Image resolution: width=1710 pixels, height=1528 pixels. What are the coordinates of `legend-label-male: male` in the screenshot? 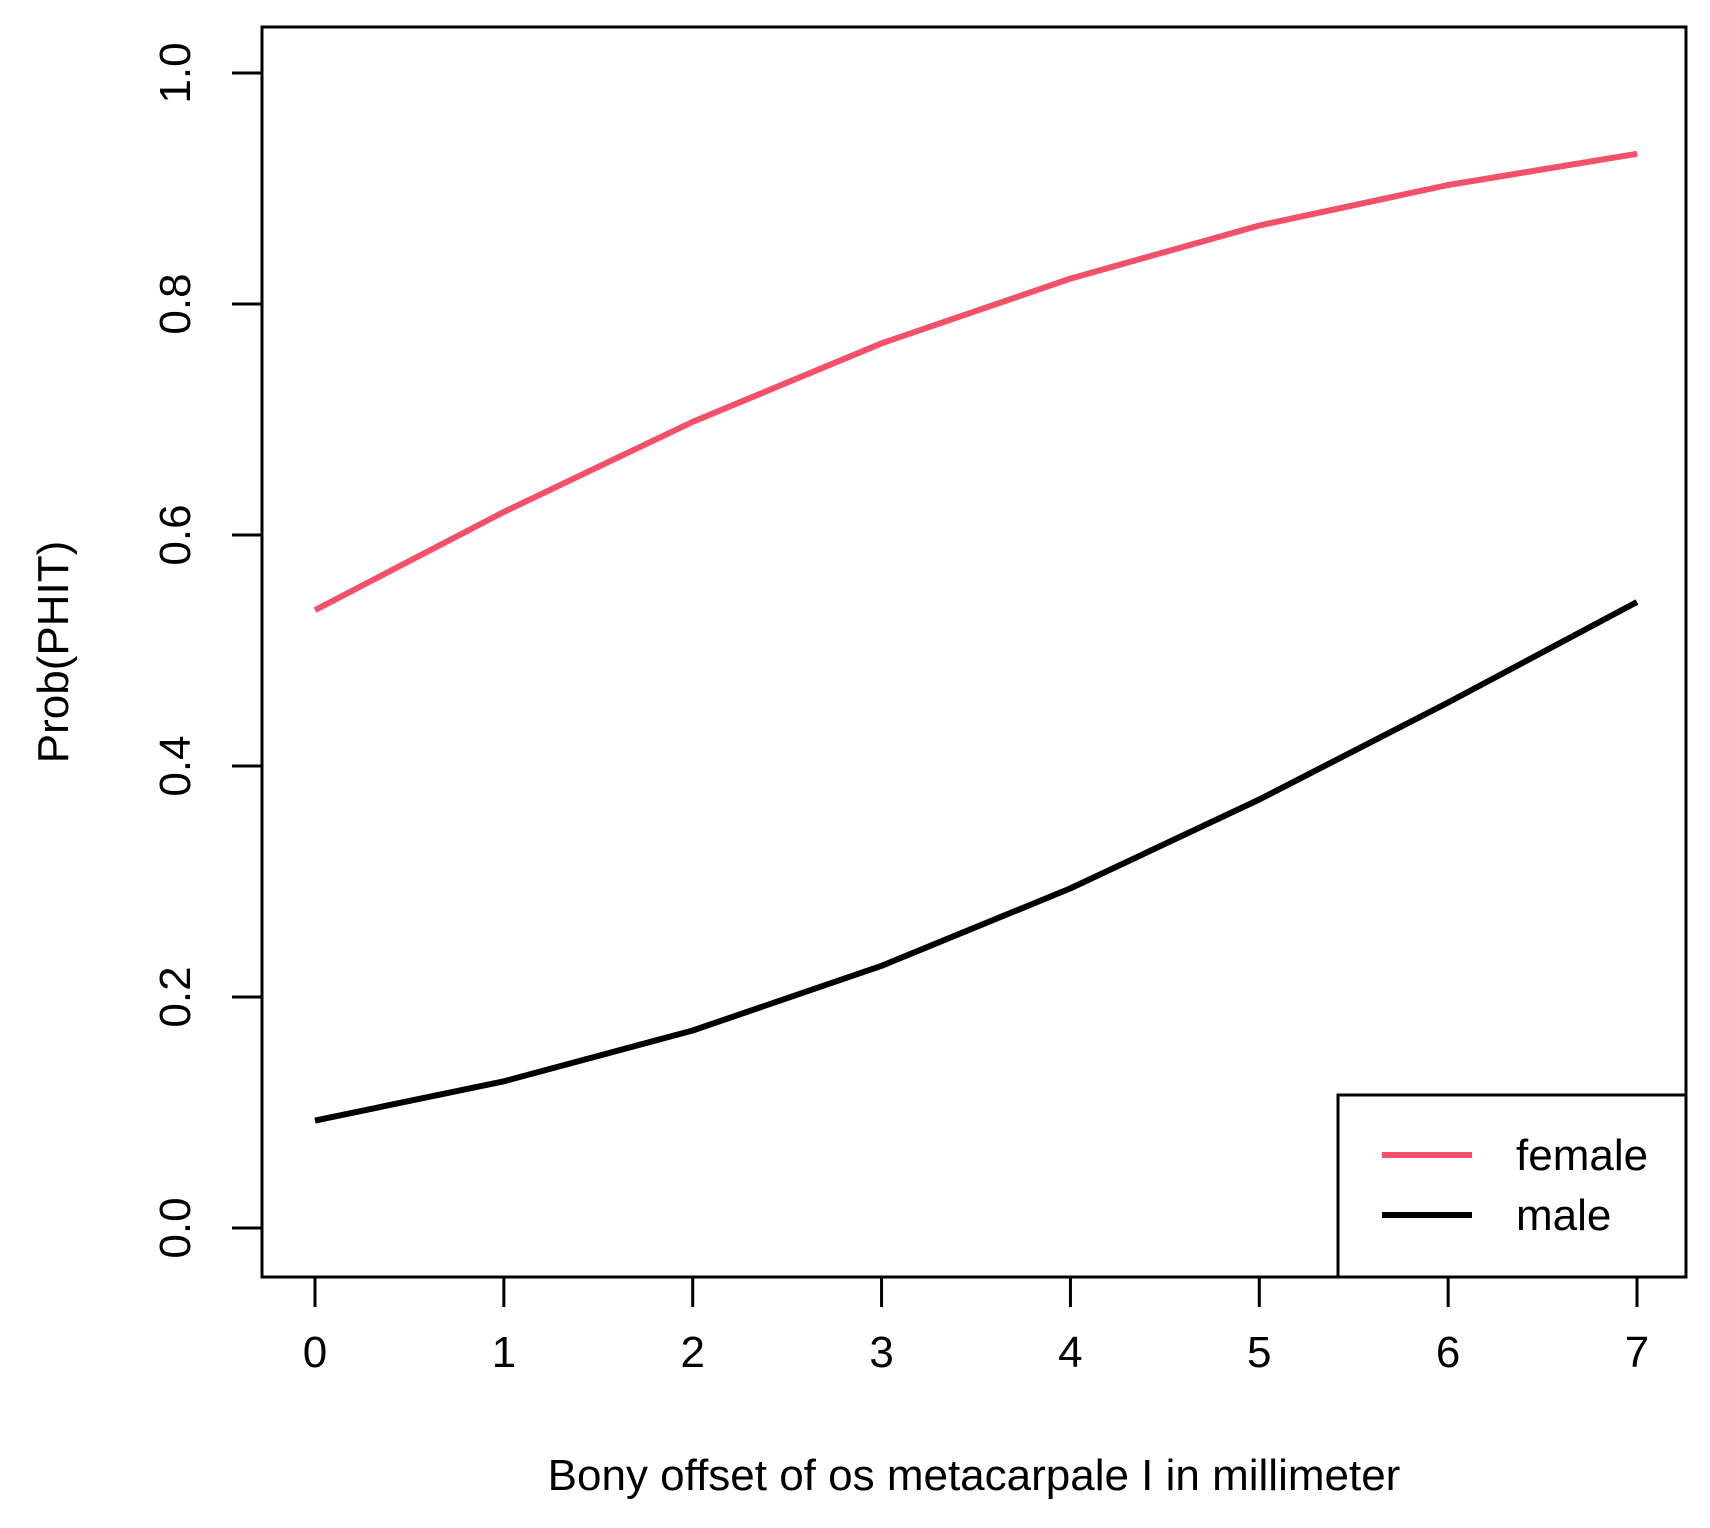 It's located at (1563, 1215).